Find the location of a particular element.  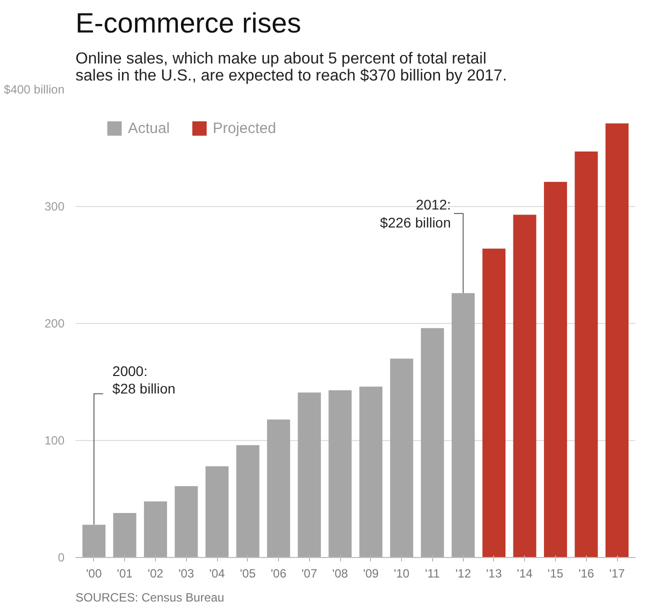

x-tick-label: '12 is located at coordinates (463, 573).